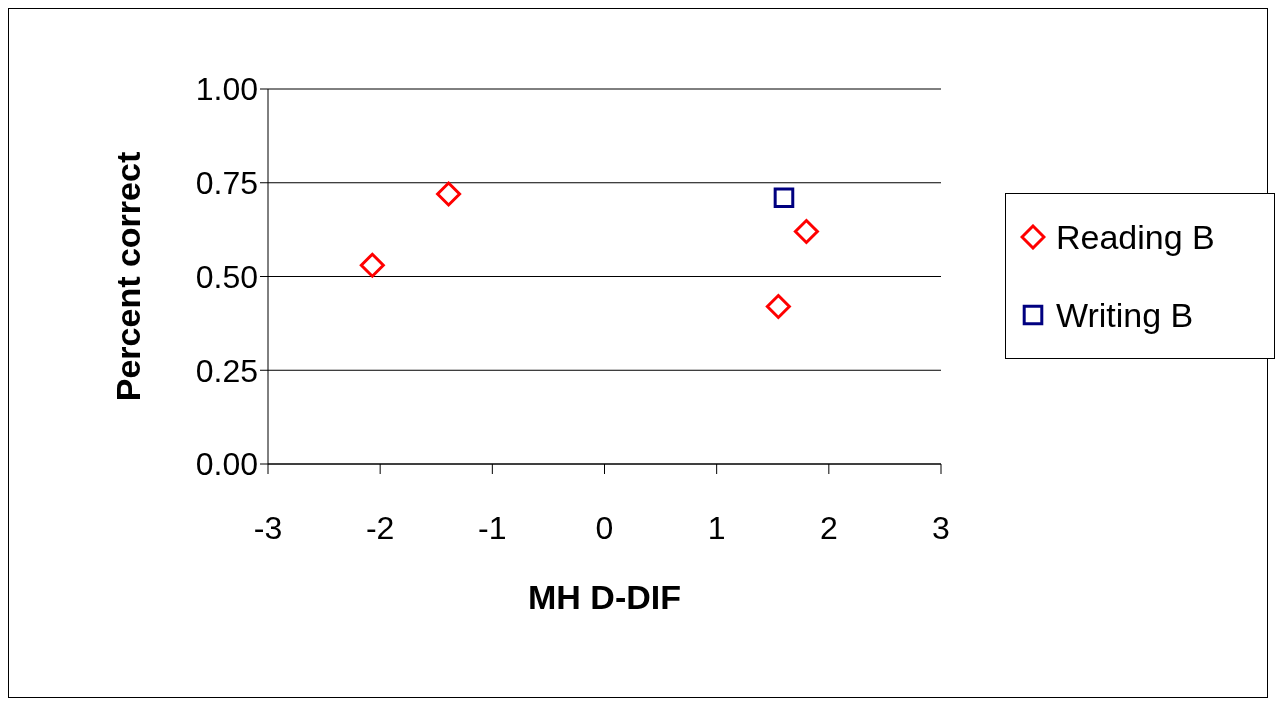 This screenshot has width=1276, height=707. What do you see at coordinates (226, 370) in the screenshot?
I see `y-tick-label: 0.25` at bounding box center [226, 370].